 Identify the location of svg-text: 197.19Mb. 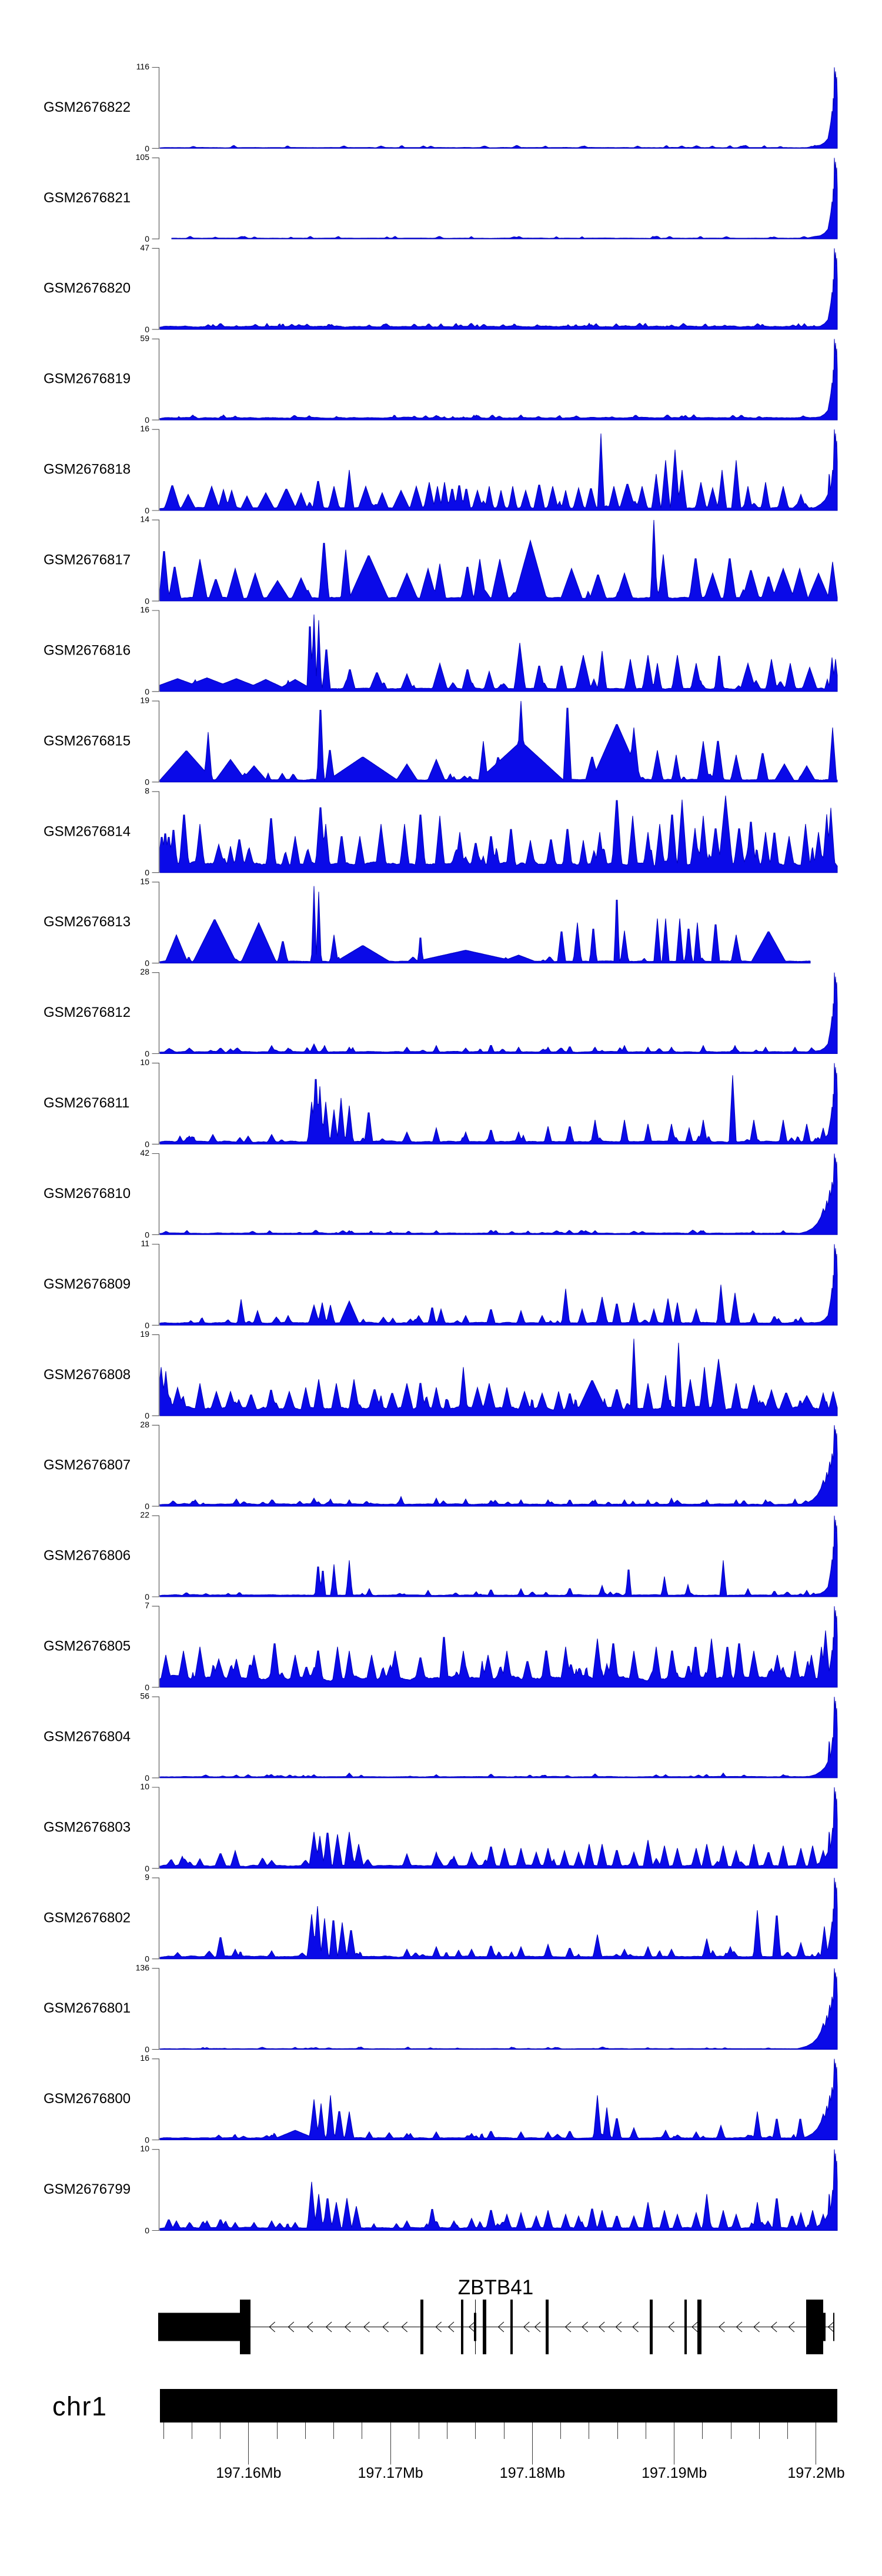
(674, 2473).